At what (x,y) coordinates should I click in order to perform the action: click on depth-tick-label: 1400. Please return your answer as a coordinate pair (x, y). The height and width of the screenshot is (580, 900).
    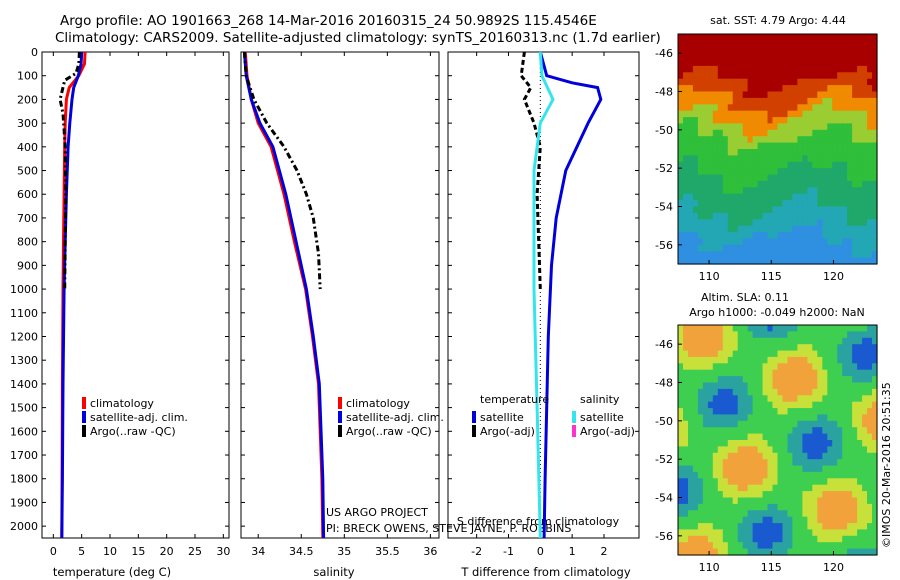
    Looking at the image, I should click on (24, 384).